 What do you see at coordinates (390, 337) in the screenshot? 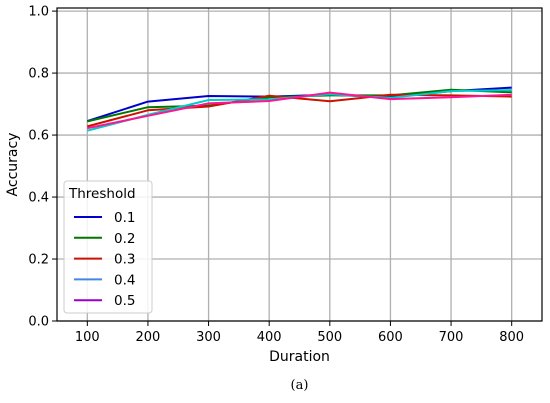
I see `x-tick-label: 600` at bounding box center [390, 337].